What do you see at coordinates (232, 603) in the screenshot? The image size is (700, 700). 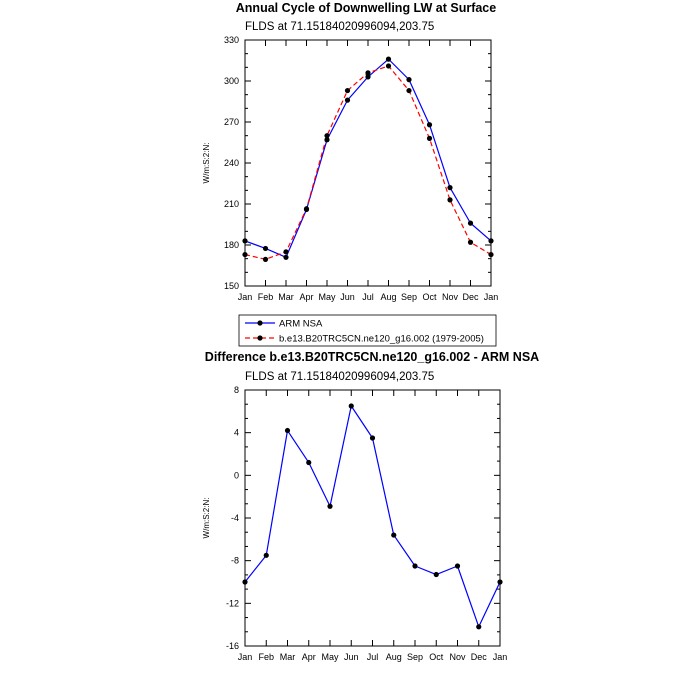 I see `bottom-ytick-label: -12` at bounding box center [232, 603].